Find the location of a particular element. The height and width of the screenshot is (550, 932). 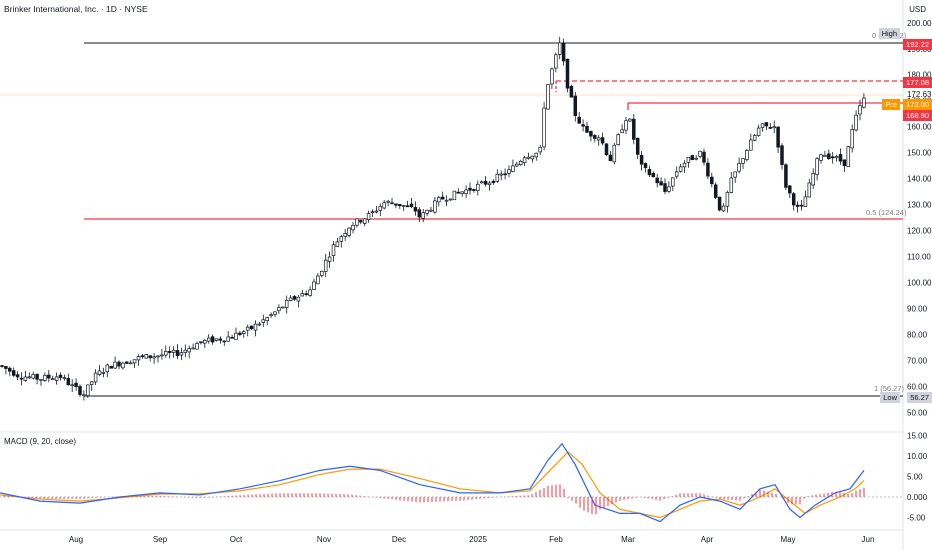

price-tick: 110.00 is located at coordinates (919, 256).